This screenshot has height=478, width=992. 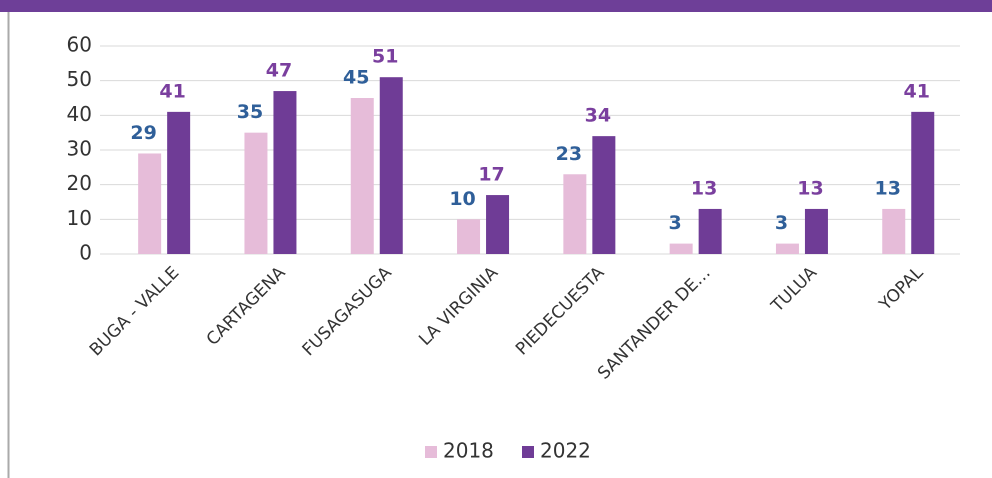 I want to click on x-tick-label: YOPAL, so click(x=901, y=289).